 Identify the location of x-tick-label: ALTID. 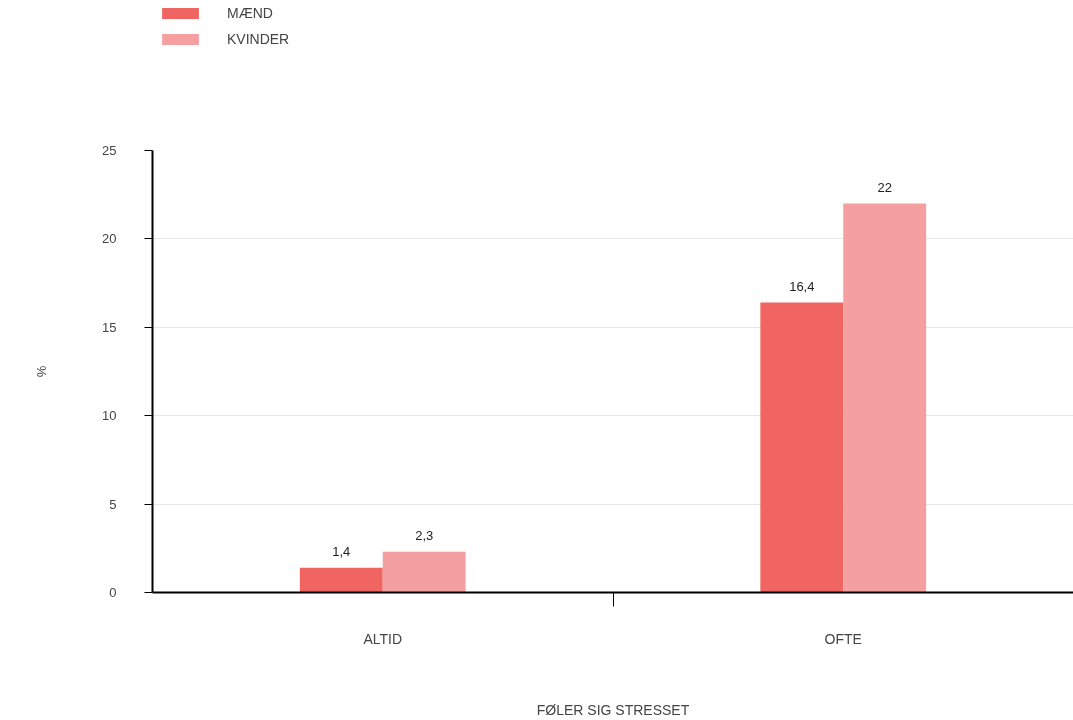
(383, 638).